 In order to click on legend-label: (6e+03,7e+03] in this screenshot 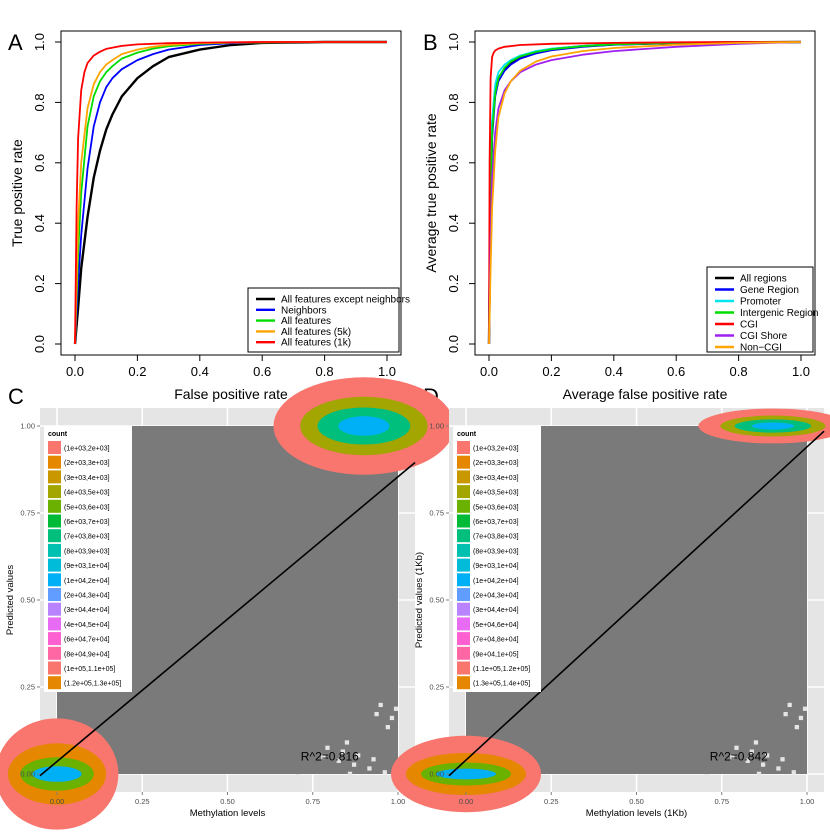, I will do `click(496, 522)`.